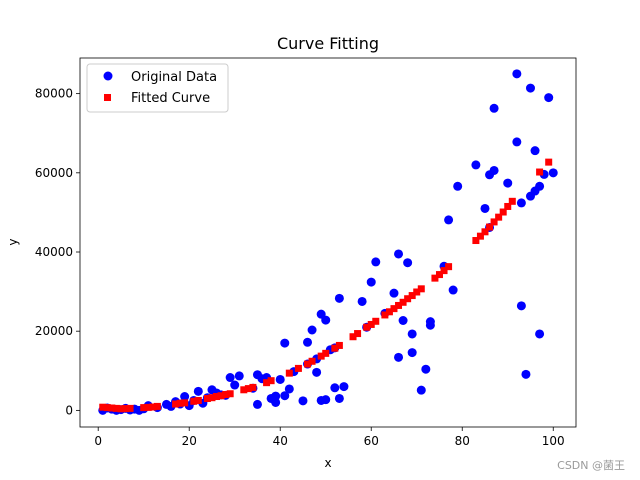 The height and width of the screenshot is (480, 640). Describe the element at coordinates (54, 94) in the screenshot. I see `y-tick-label: 80000` at that location.